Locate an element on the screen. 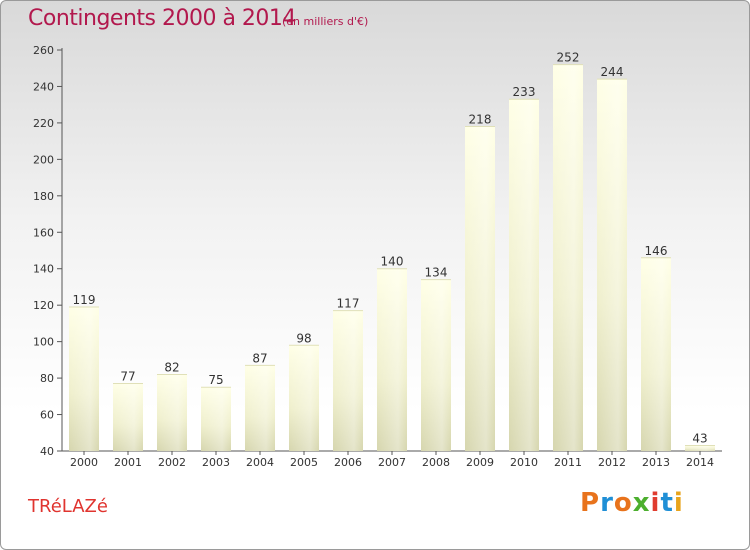 The width and height of the screenshot is (750, 550). data-label-2003: 75 is located at coordinates (215, 380).